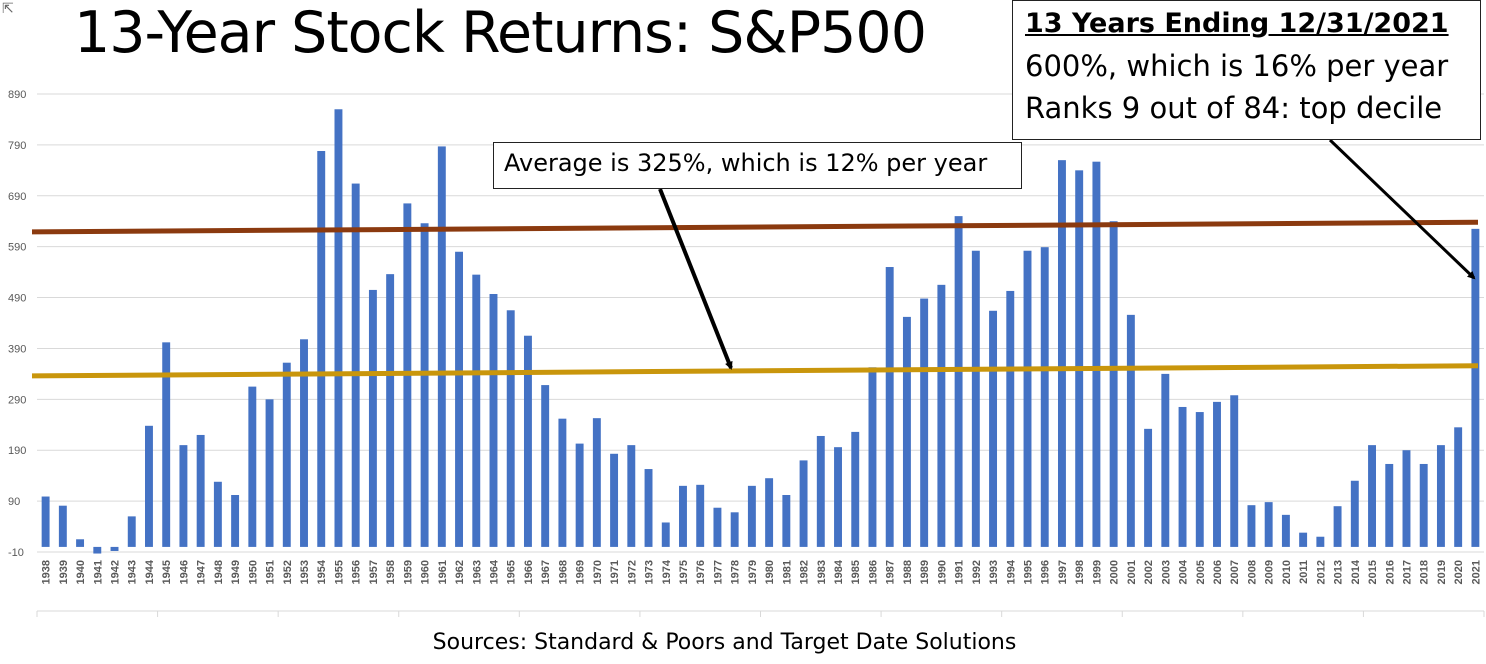 This screenshot has width=1486, height=664. Describe the element at coordinates (891, 572) in the screenshot. I see `x-tick-label: 1987` at that location.